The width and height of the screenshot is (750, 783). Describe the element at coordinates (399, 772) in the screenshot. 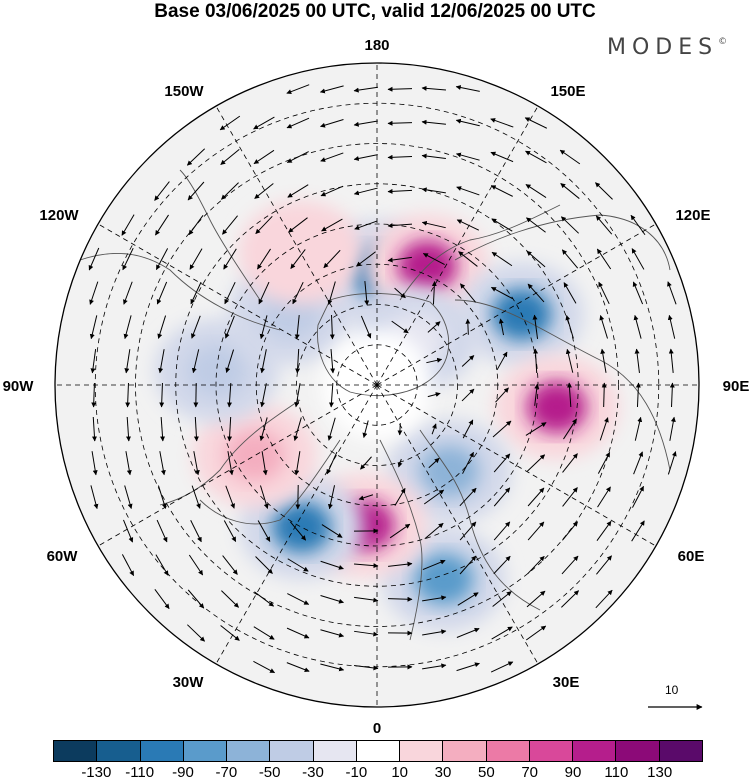

I see `colorbar-tick-label: 10` at that location.